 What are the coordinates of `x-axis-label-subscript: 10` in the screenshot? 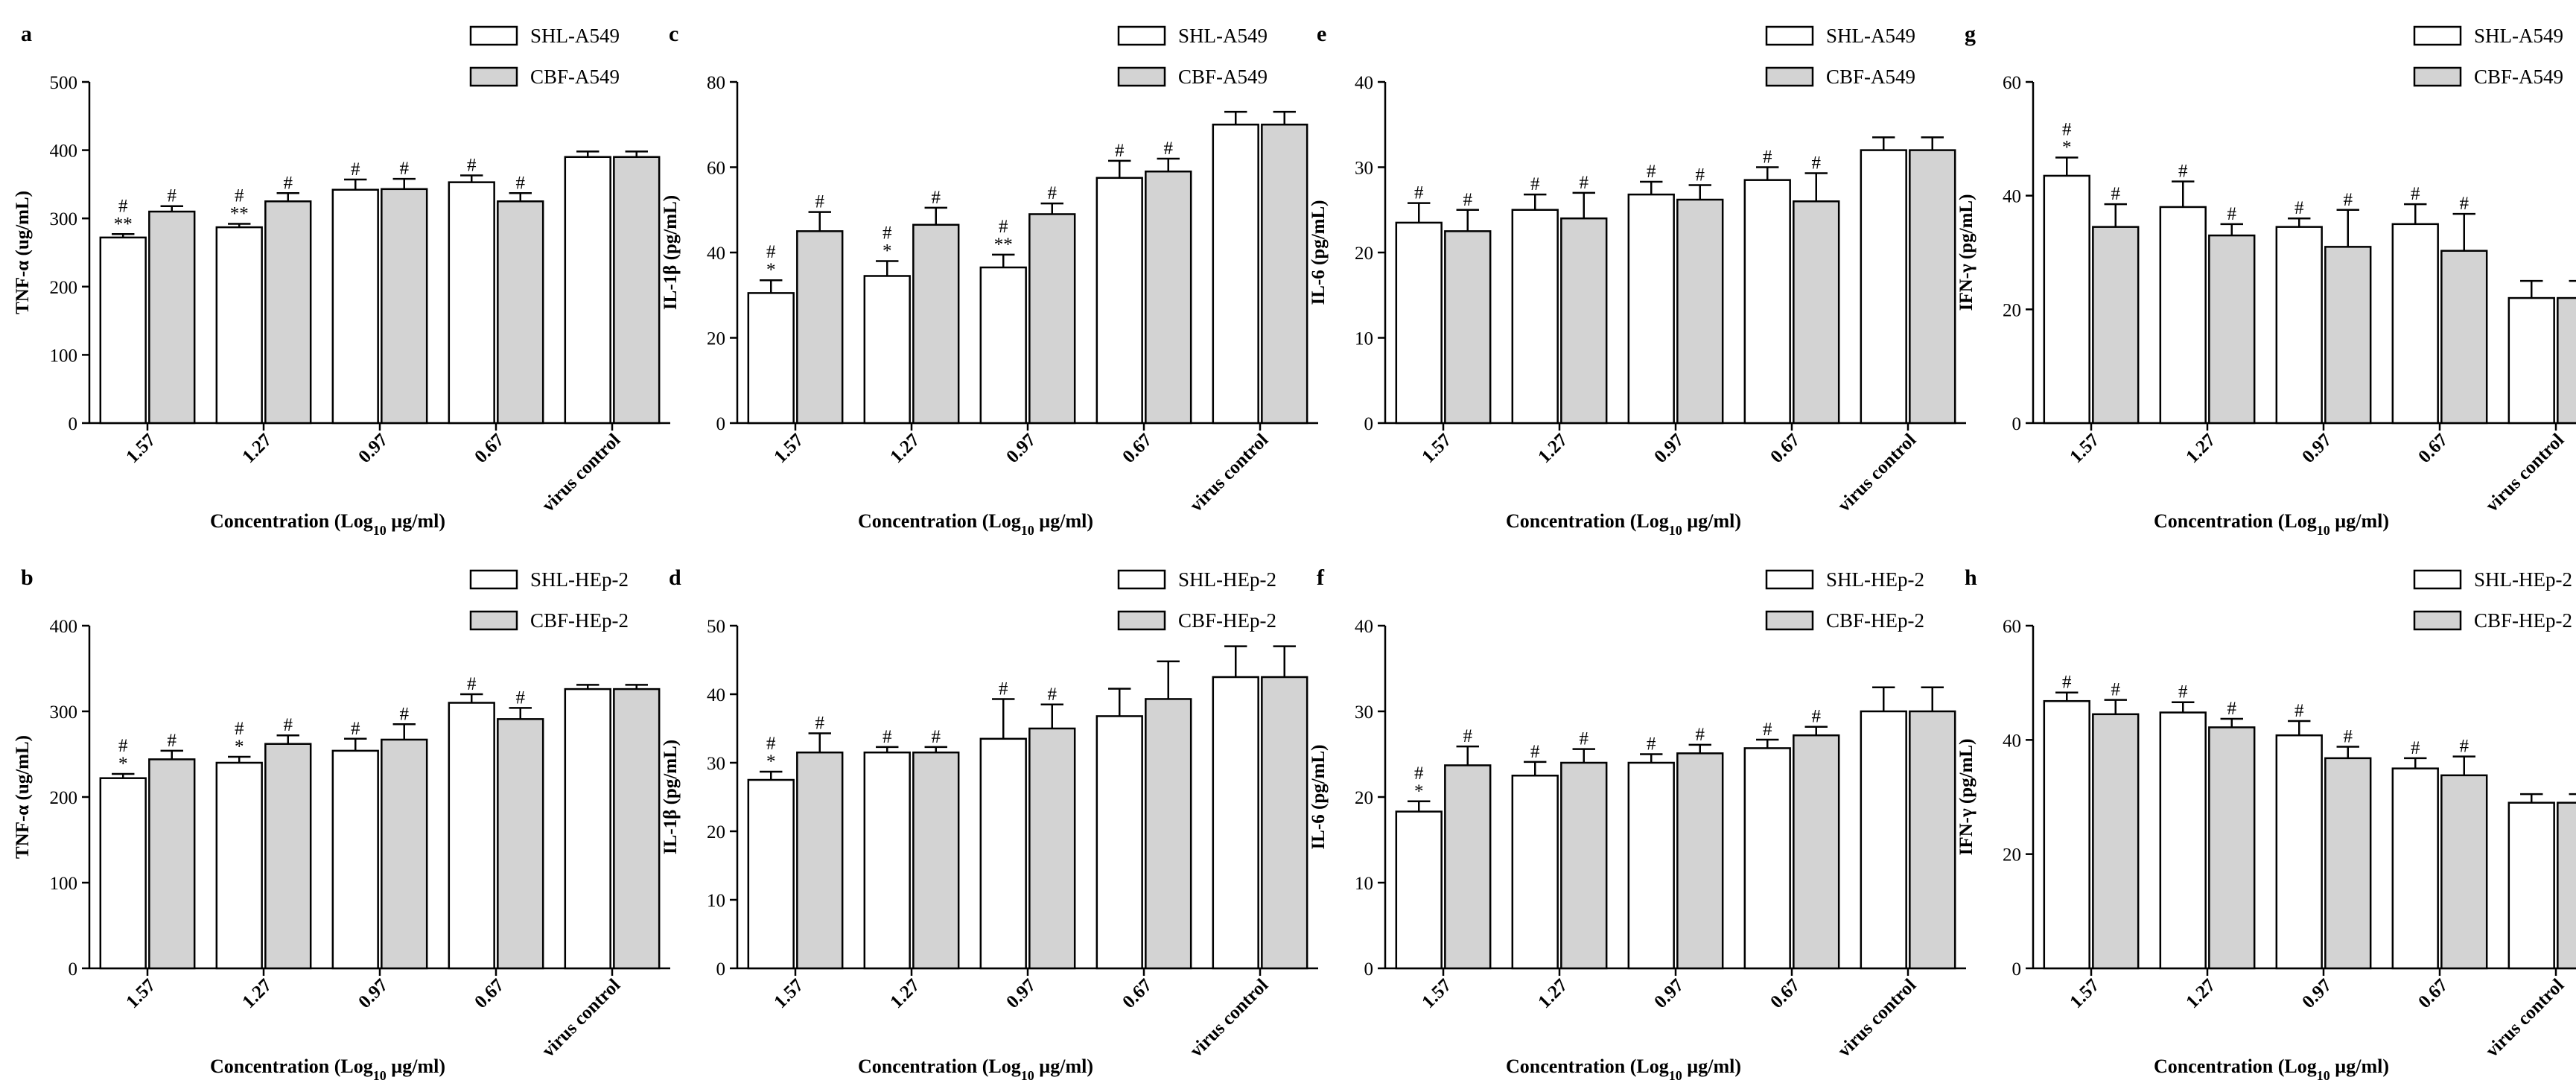 It's located at (2323, 530).